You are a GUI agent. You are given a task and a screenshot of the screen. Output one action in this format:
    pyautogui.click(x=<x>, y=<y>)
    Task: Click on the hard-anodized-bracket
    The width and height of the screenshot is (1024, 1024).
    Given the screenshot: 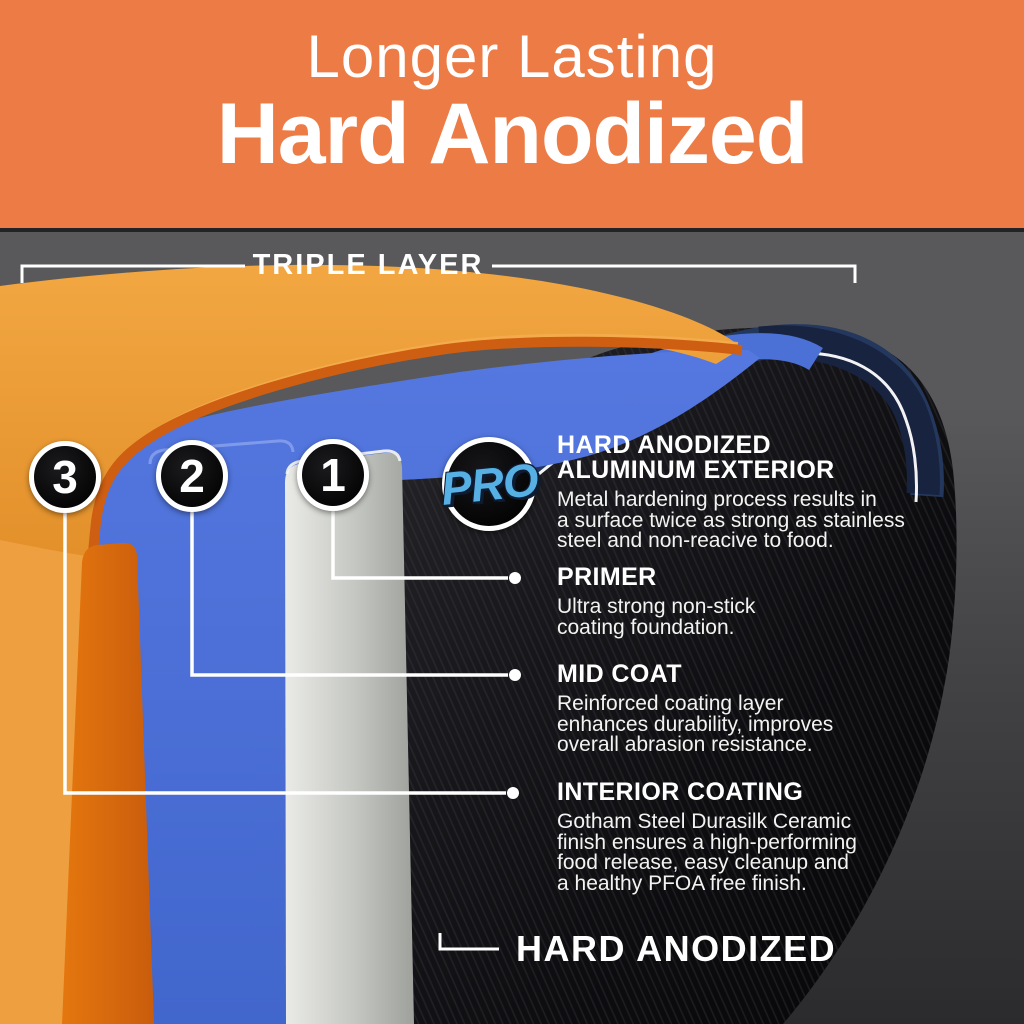 What is the action you would take?
    pyautogui.click(x=468, y=942)
    